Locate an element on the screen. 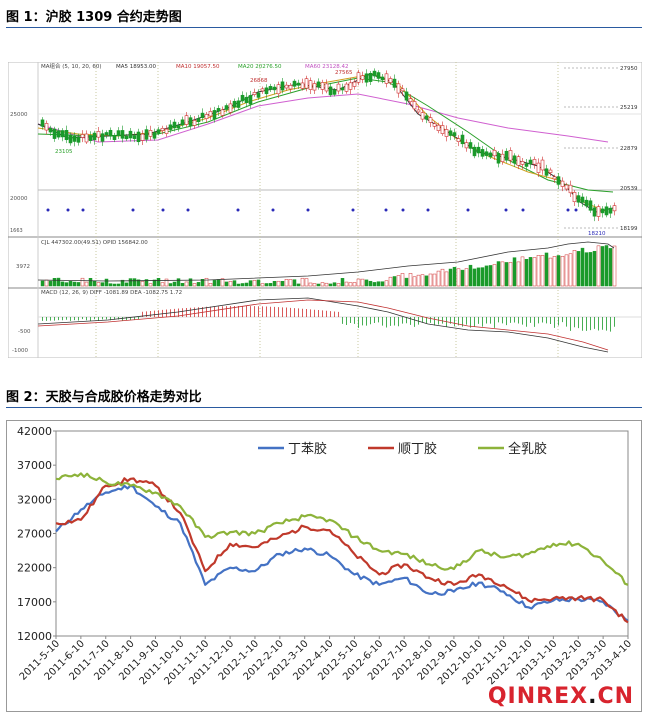 The image size is (648, 717). legend-label: 丁苯胶 is located at coordinates (307, 449).